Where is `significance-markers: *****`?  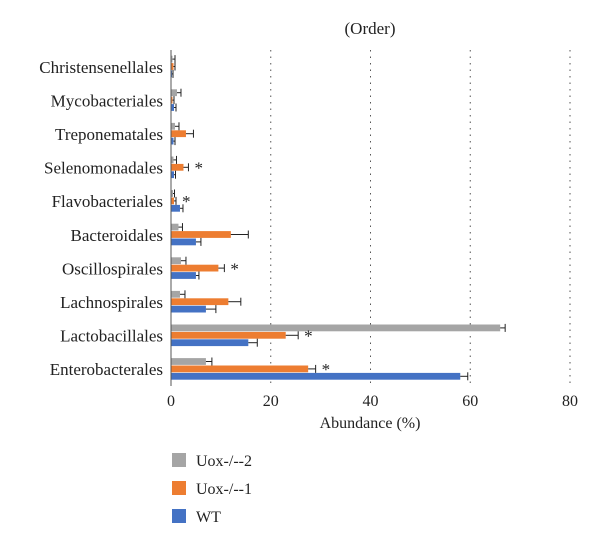
significance-markers: ***** is located at coordinates (256, 269).